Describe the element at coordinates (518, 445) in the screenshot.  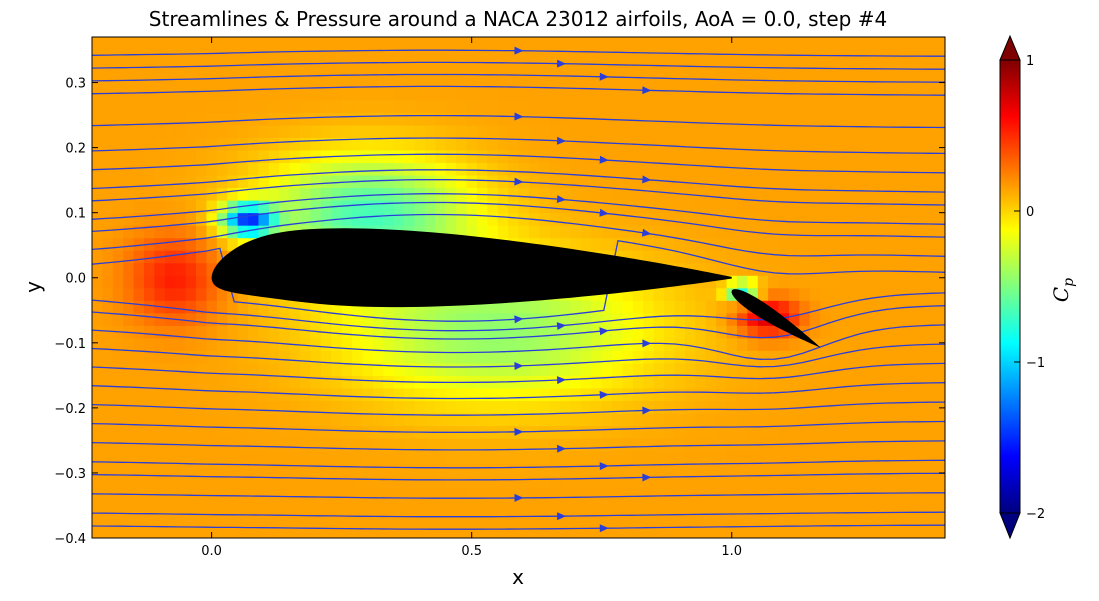
I see `streamline` at that location.